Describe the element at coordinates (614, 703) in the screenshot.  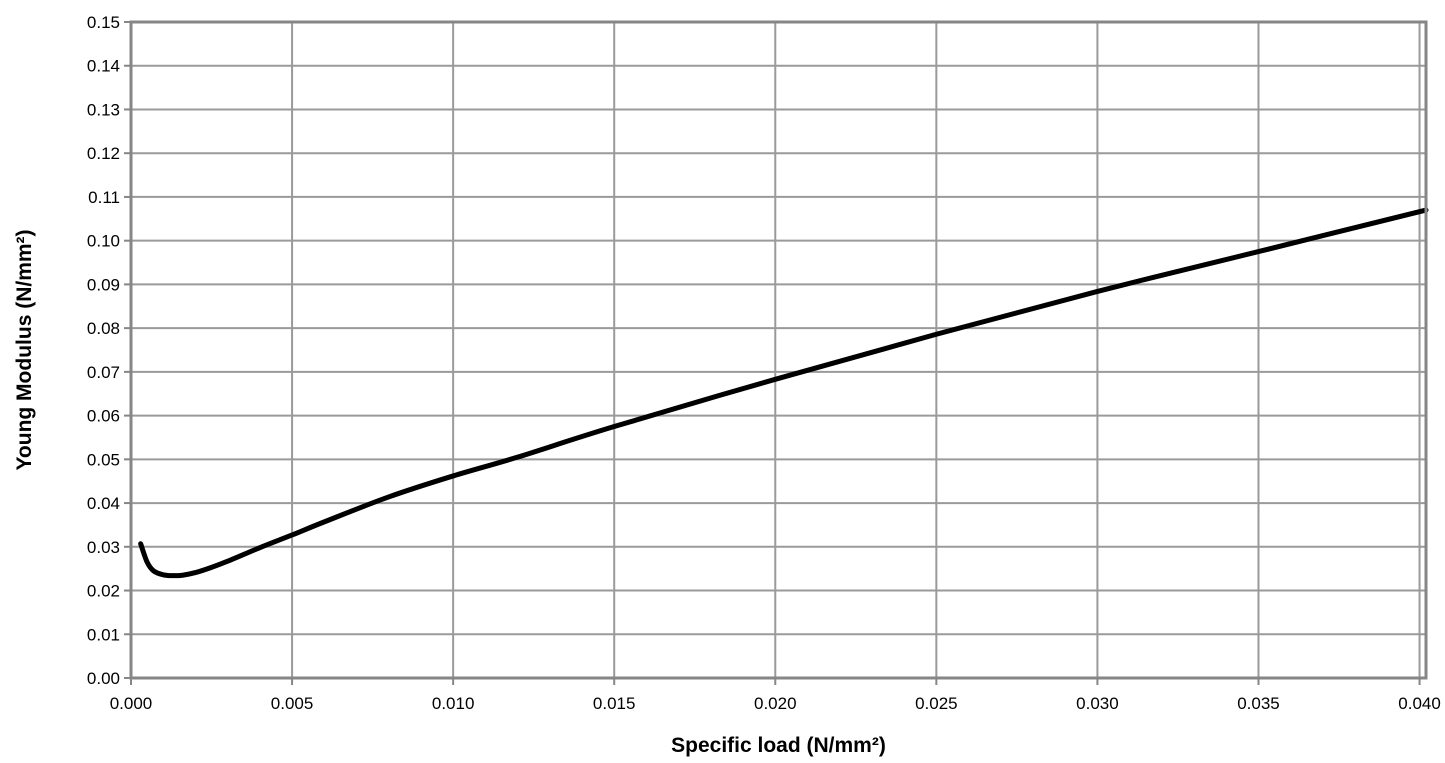
I see `x-tick-label: 0.015` at that location.